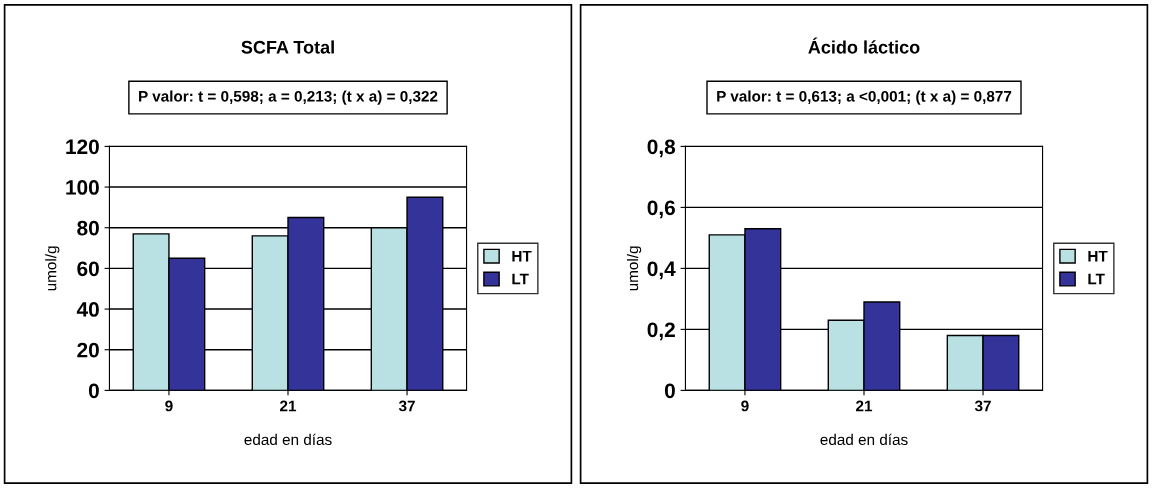 The image size is (1152, 488). Describe the element at coordinates (87, 309) in the screenshot. I see `y-tick-label: 40` at that location.